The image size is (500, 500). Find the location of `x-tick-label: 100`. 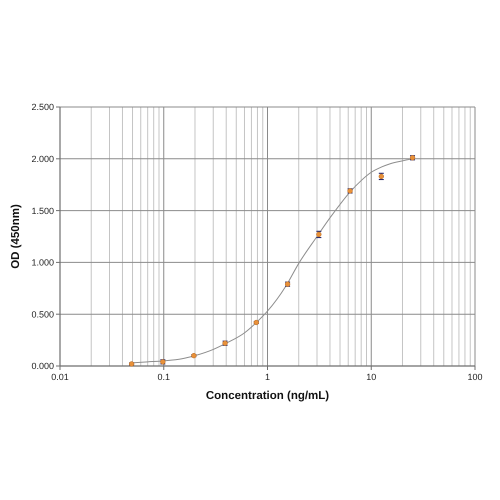

x-tick-label: 100 is located at coordinates (475, 377).